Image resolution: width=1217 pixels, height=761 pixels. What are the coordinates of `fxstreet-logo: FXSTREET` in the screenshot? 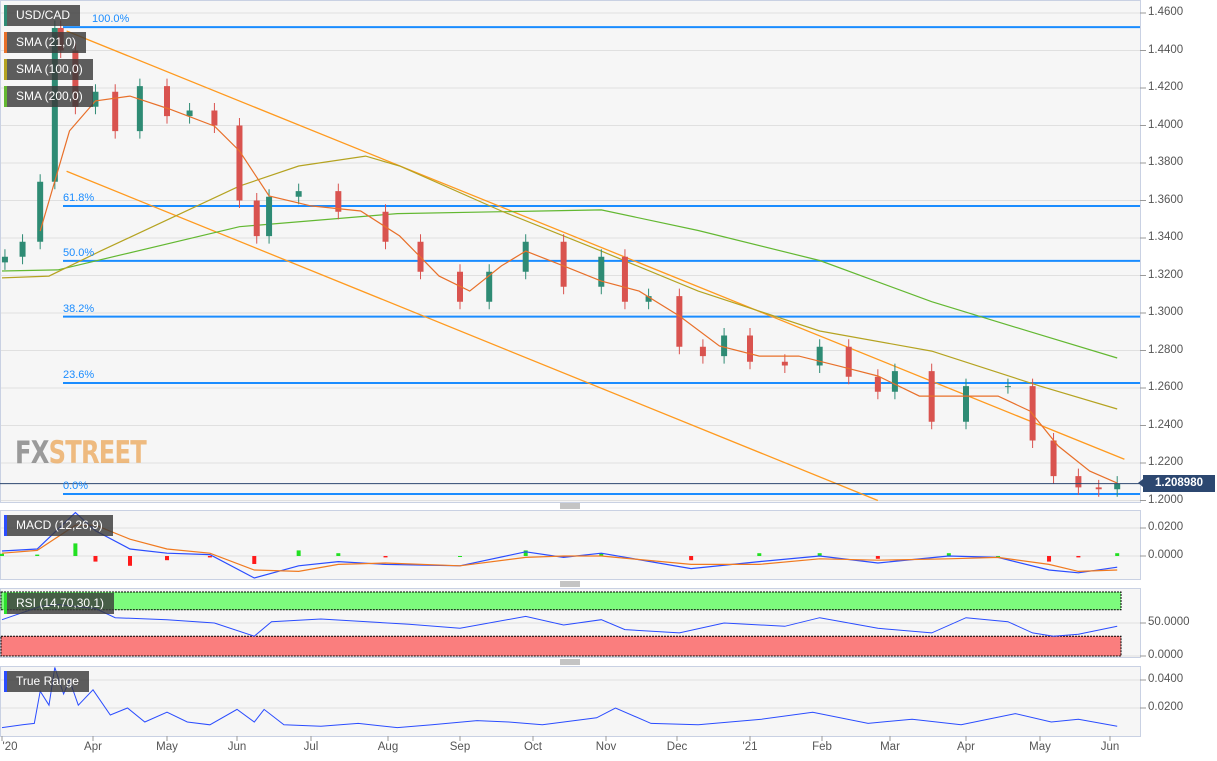 It's located at (81, 453).